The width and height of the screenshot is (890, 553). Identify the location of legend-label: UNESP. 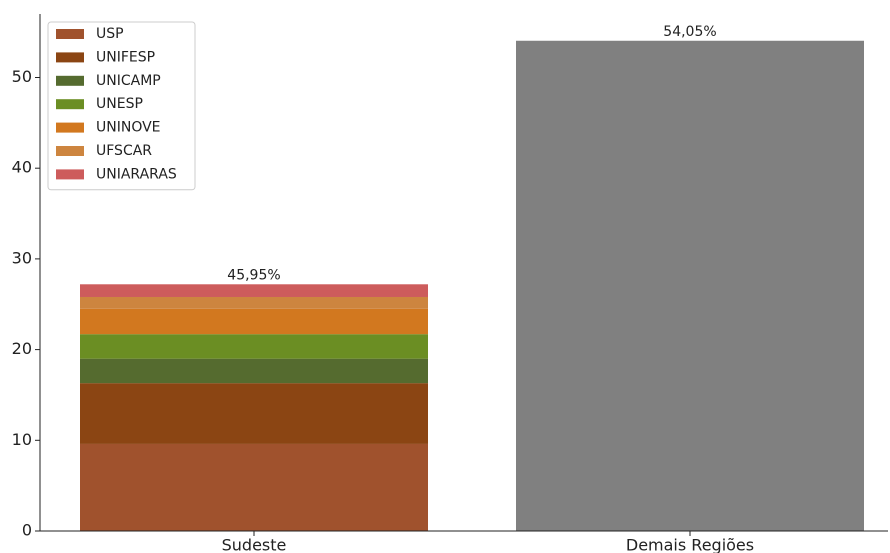
(119, 104).